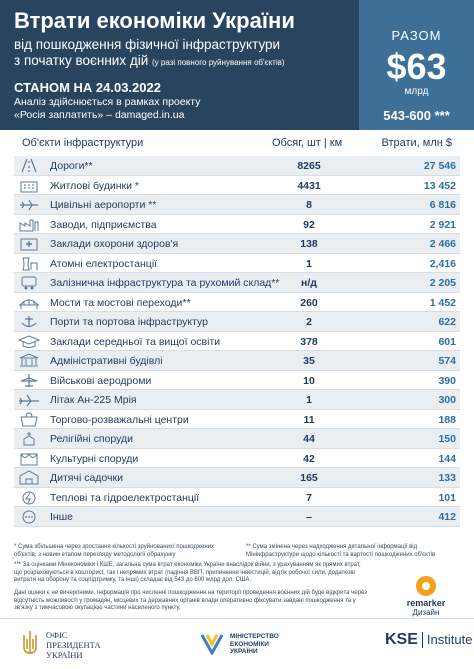  Describe the element at coordinates (237, 166) in the screenshot. I see `table-row: Дороги** 8265 27 546` at that location.